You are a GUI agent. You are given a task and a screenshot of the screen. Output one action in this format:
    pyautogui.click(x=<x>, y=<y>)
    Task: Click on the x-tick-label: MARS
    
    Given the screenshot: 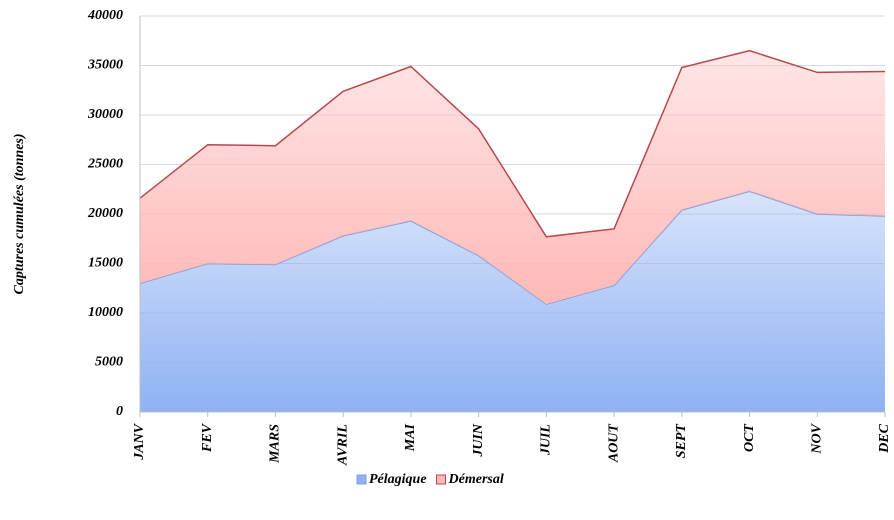 What is the action you would take?
    pyautogui.click(x=275, y=444)
    